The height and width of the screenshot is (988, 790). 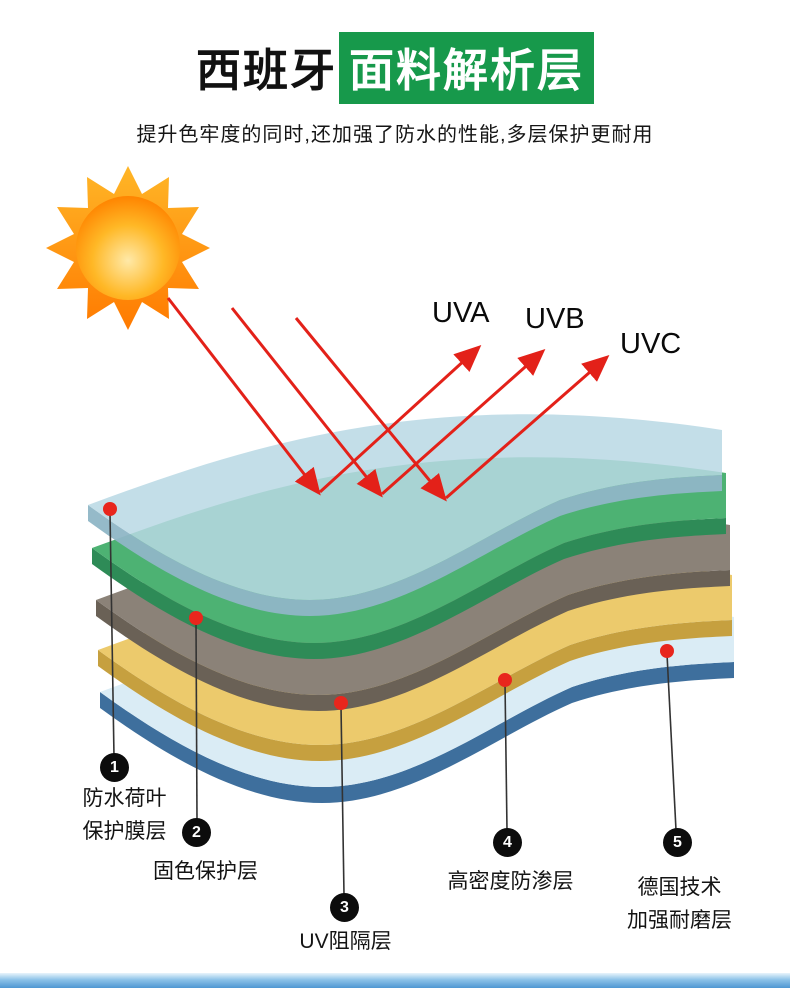 I want to click on callout-label-2: 固色保护层, so click(x=205, y=872).